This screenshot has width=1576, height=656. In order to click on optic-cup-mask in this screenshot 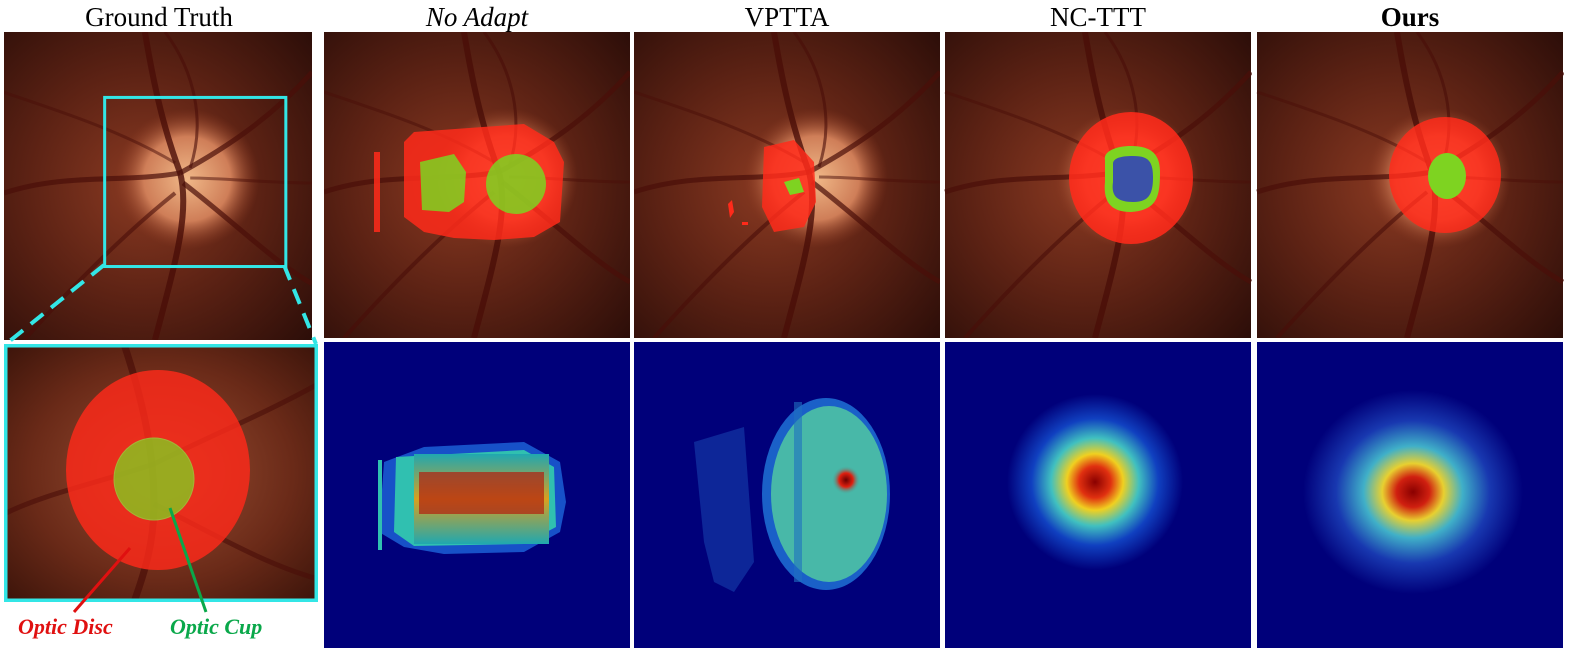, I will do `click(154, 479)`.